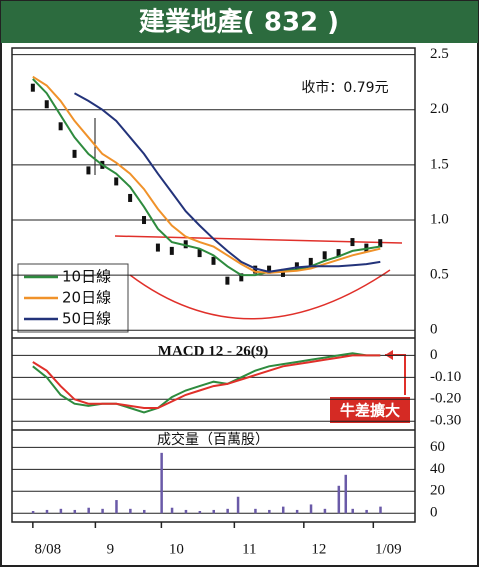  Describe the element at coordinates (260, 294) in the screenshot. I see `bottom-curve` at that location.